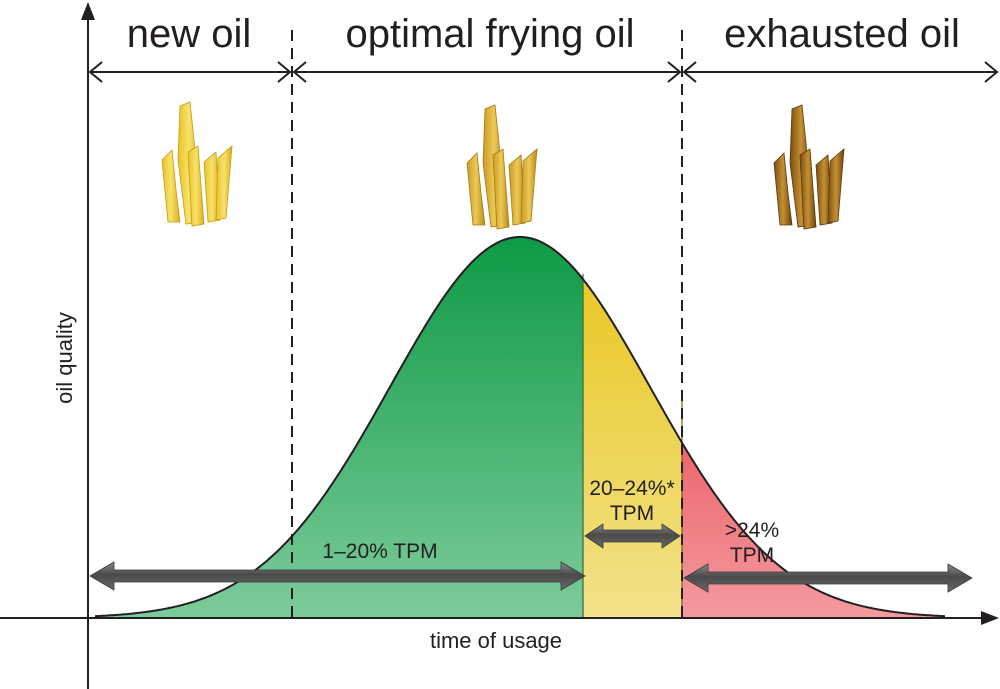  What do you see at coordinates (379, 551) in the screenshot?
I see `range-label-green: 1–20% TPM` at bounding box center [379, 551].